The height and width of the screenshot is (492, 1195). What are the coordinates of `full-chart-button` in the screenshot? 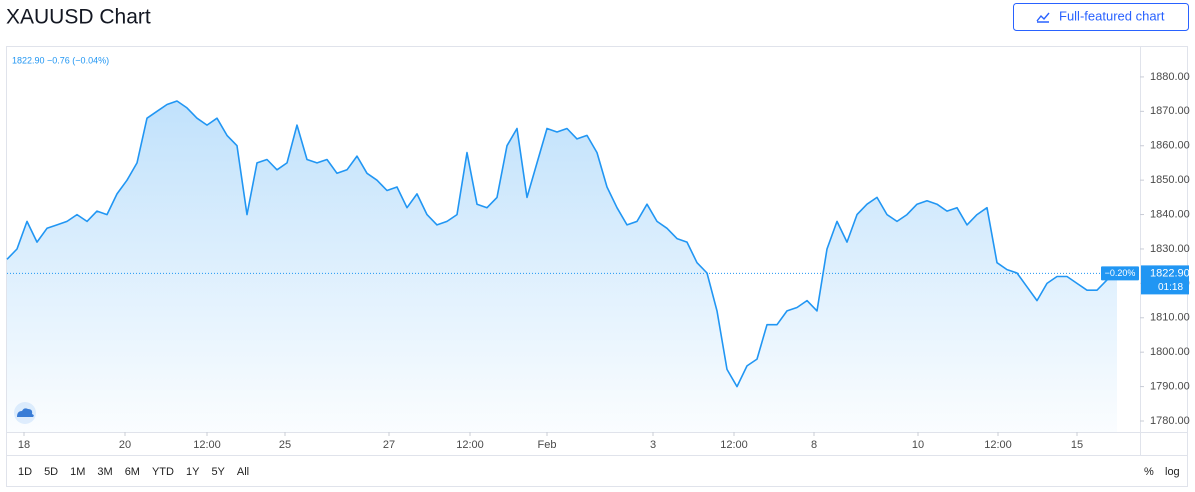 It's located at (1101, 17).